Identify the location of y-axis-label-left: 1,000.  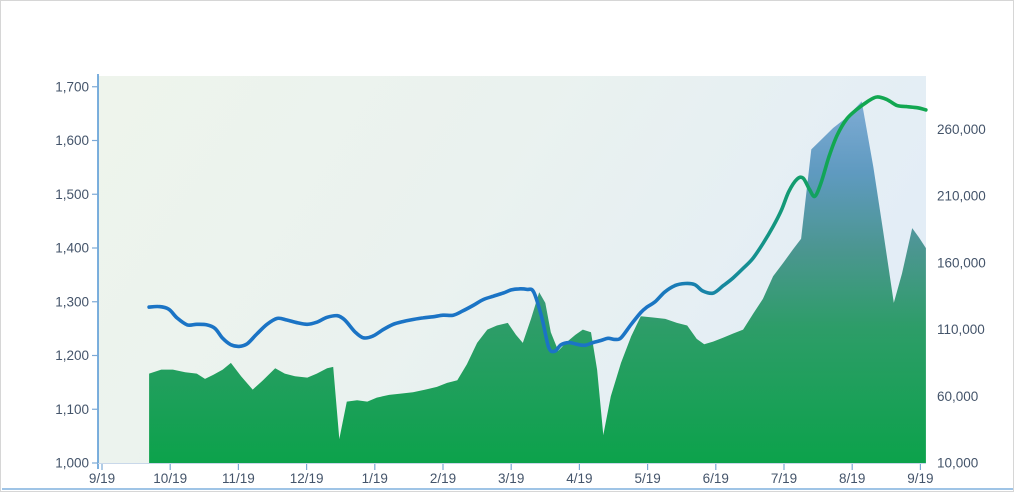
(72, 463).